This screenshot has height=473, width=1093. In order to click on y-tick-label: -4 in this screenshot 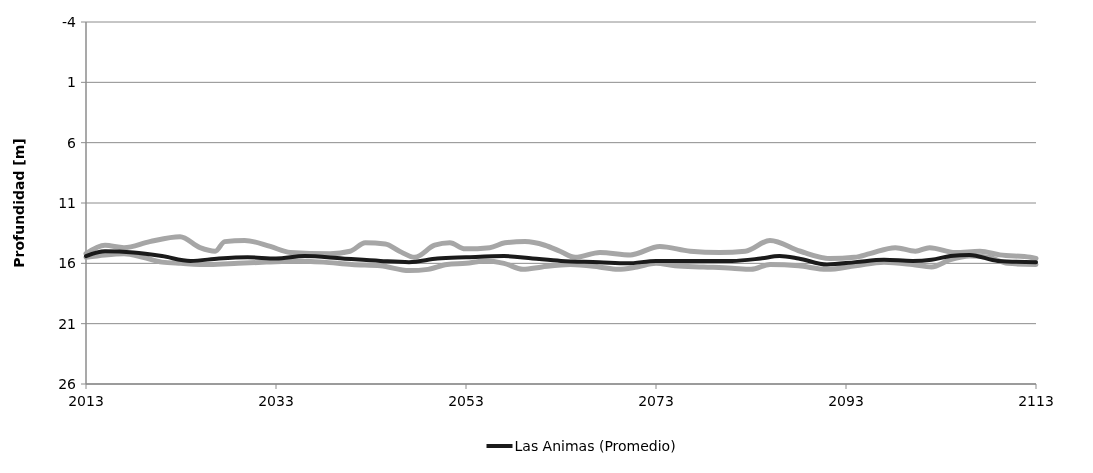, I will do `click(69, 22)`.